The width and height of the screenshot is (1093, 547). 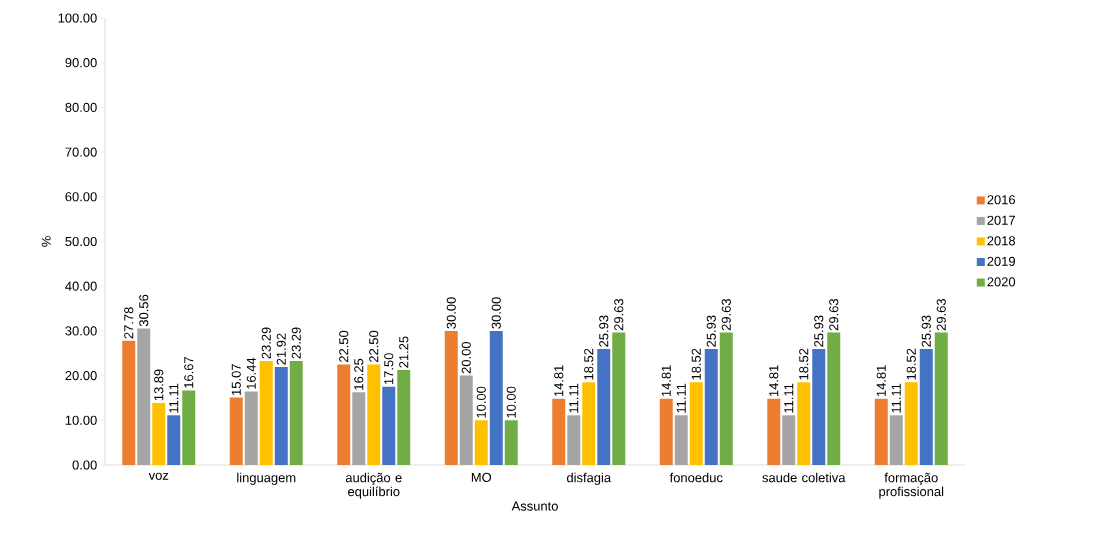 I want to click on data-label: 16.67, so click(x=189, y=372).